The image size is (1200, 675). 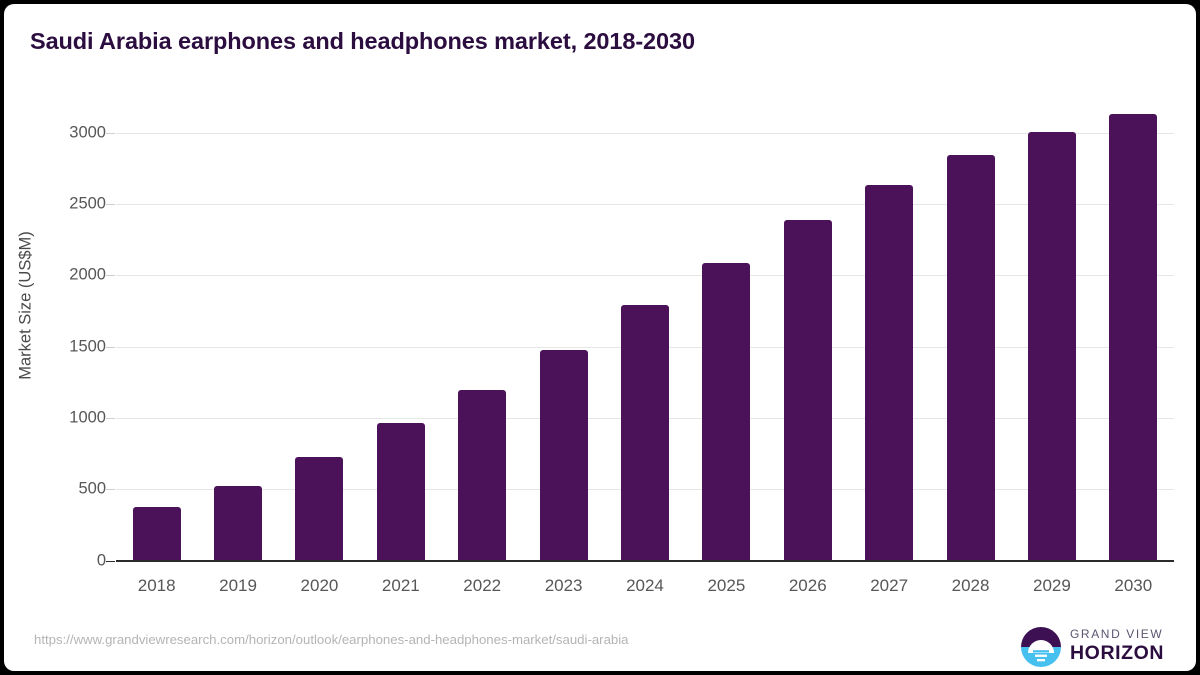 What do you see at coordinates (563, 455) in the screenshot?
I see `bar-2023` at bounding box center [563, 455].